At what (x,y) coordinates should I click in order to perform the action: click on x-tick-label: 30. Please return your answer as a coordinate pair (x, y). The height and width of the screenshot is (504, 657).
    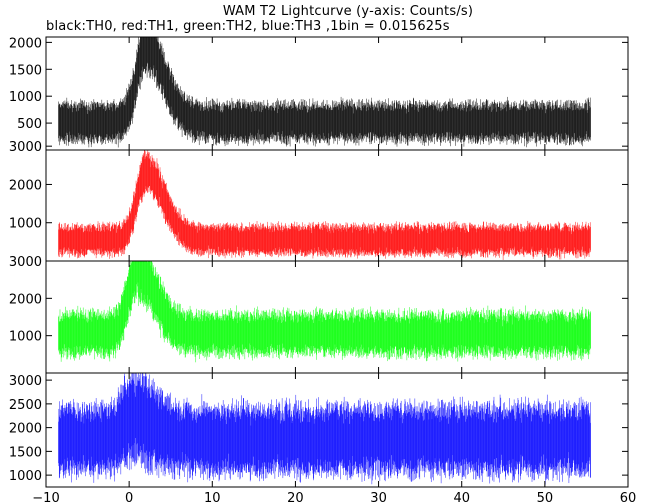
    Looking at the image, I should click on (378, 497).